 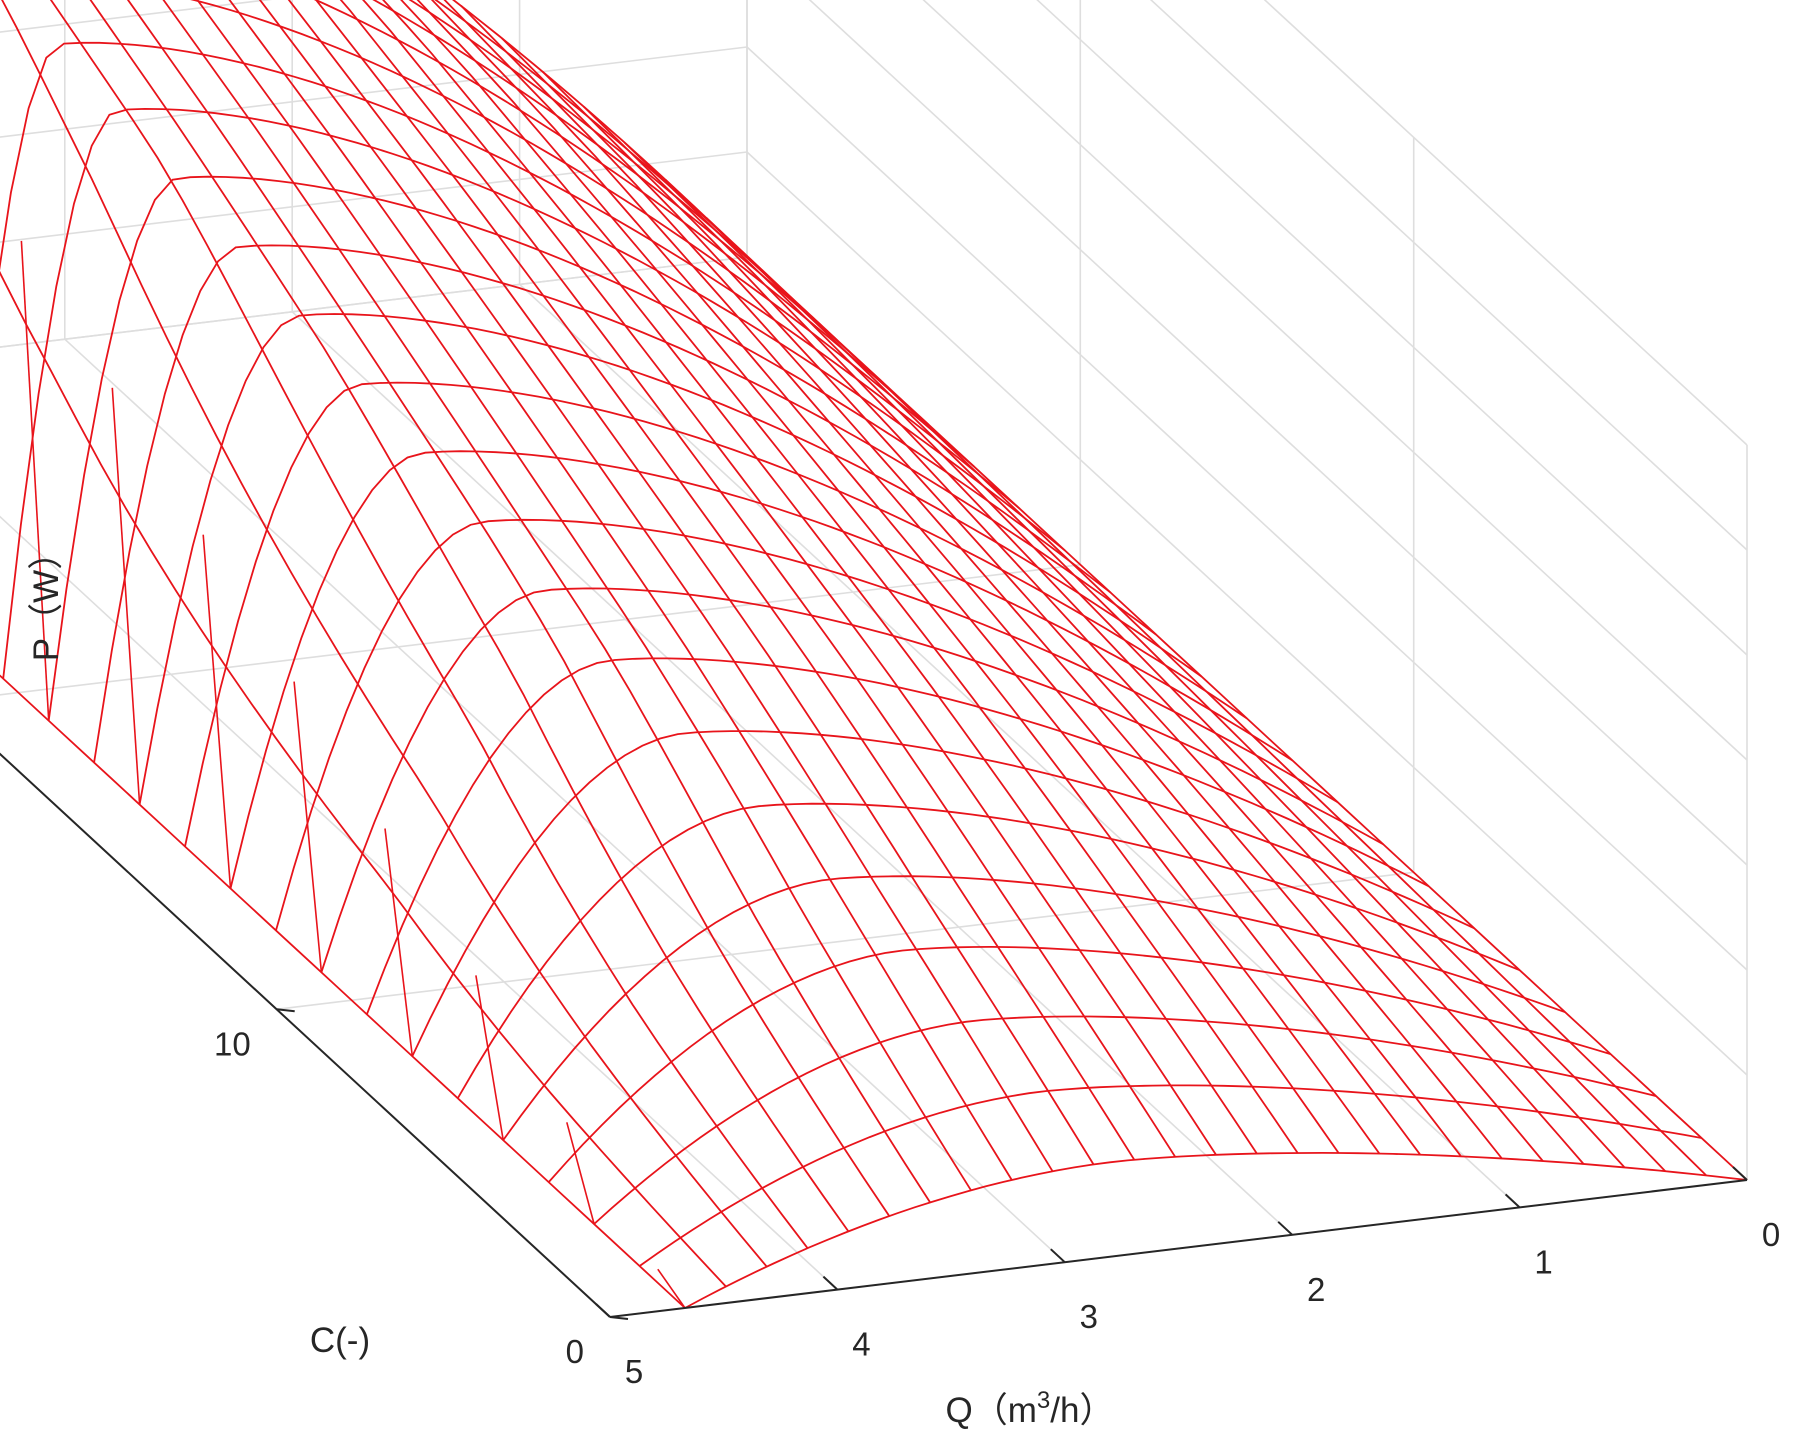 I want to click on x-tick-label: 1, so click(x=1543, y=1261).